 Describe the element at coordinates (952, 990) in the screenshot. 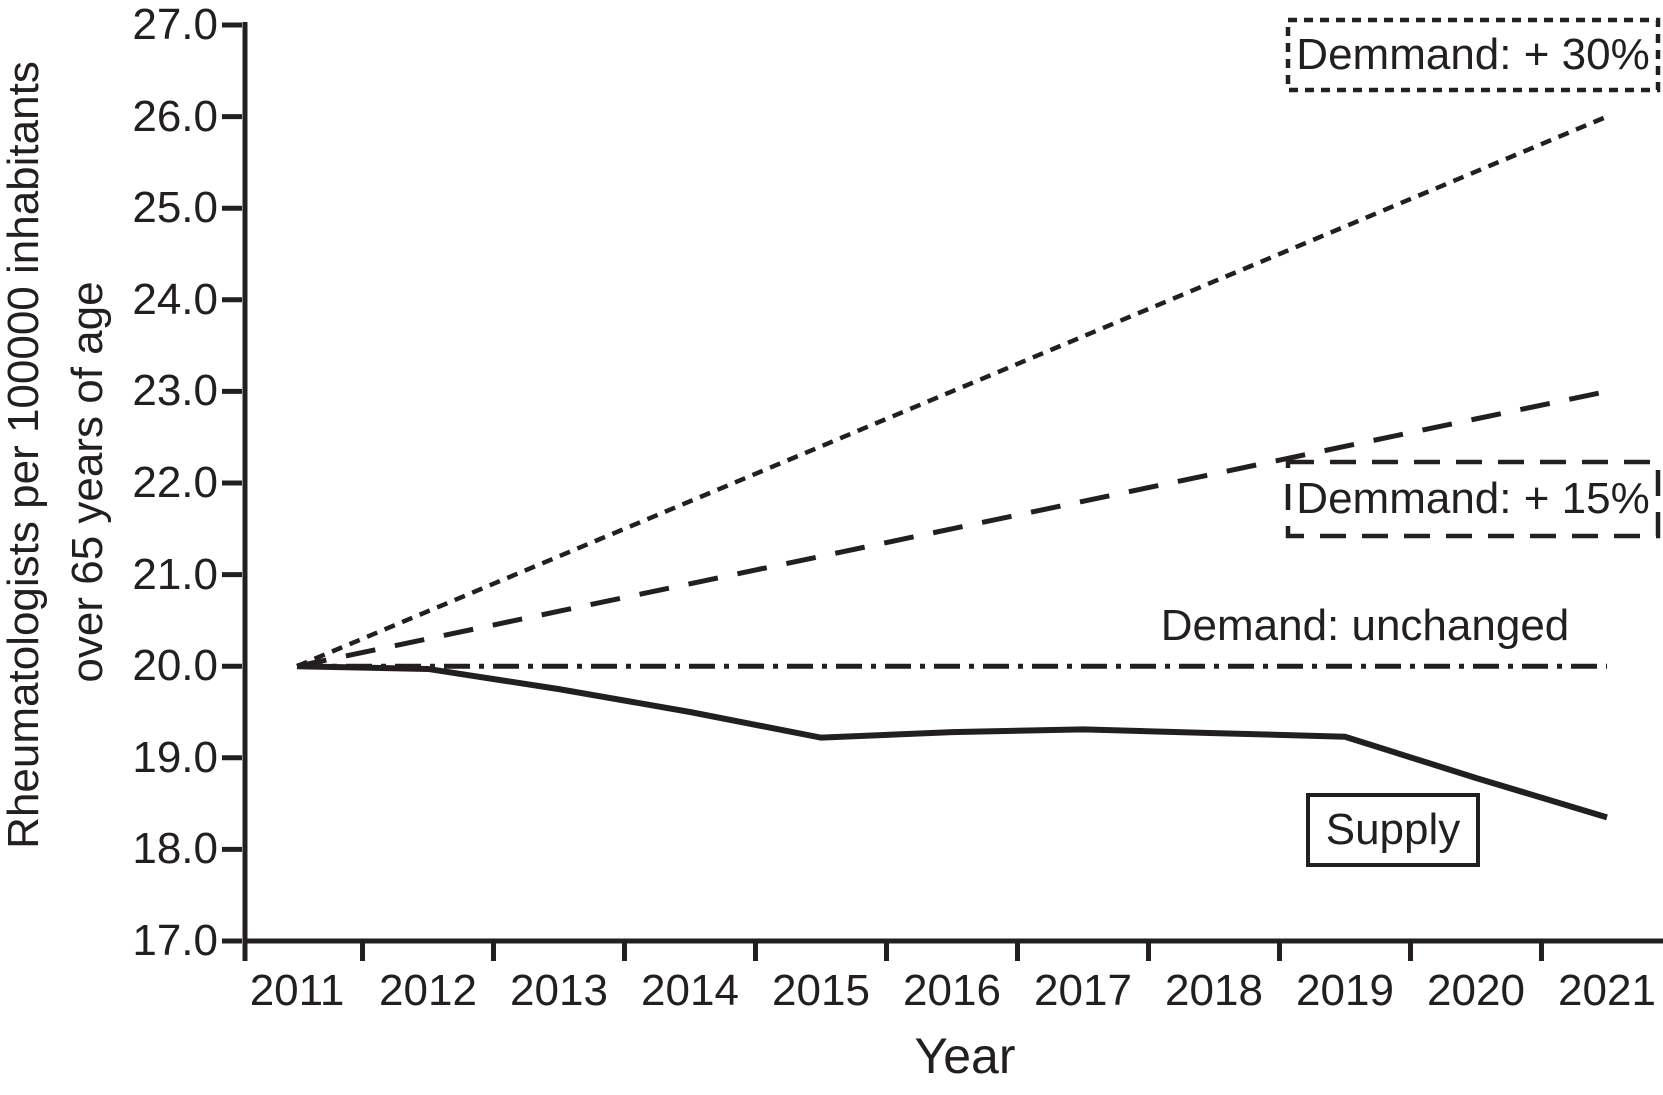

I see `x-tick-label: 2016` at that location.